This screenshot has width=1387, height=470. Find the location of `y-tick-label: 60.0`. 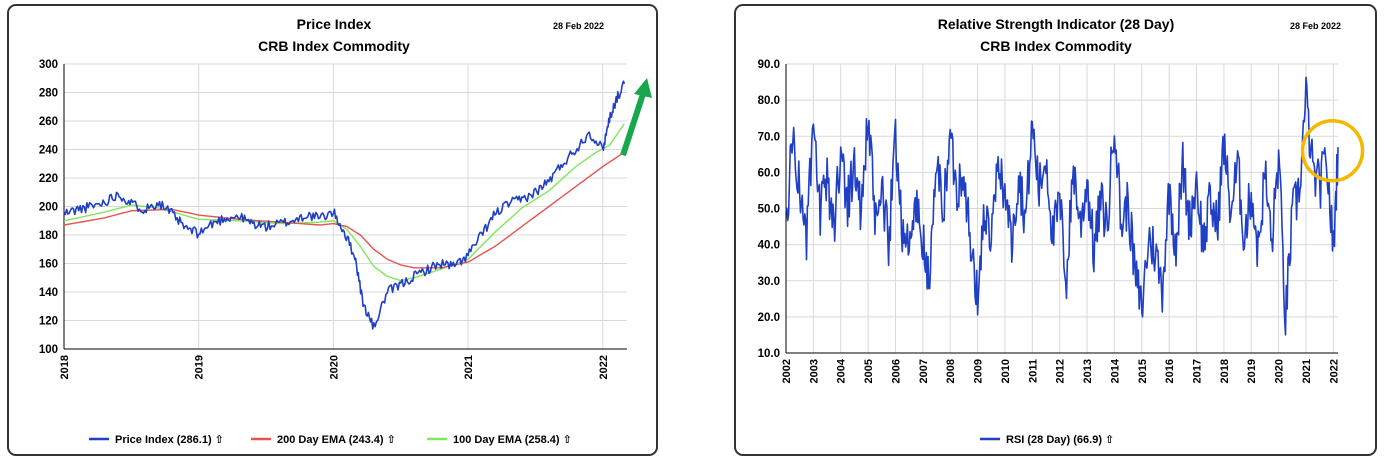

y-tick-label: 60.0 is located at coordinates (769, 173).